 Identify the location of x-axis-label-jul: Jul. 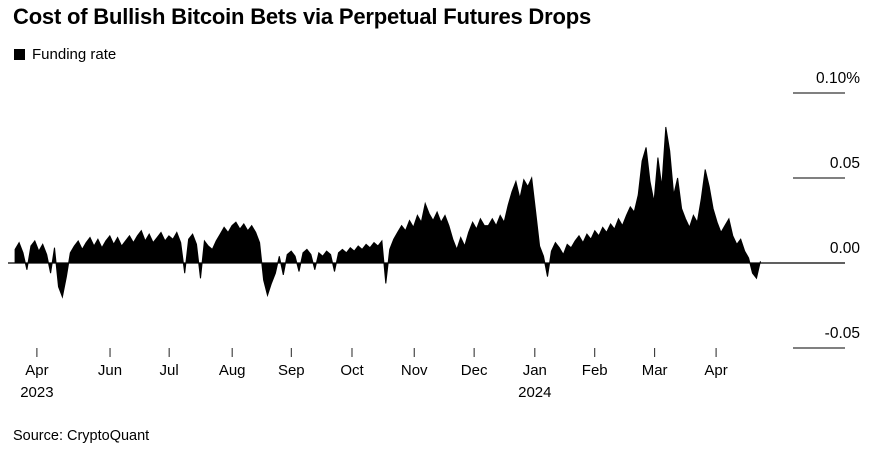
(169, 370).